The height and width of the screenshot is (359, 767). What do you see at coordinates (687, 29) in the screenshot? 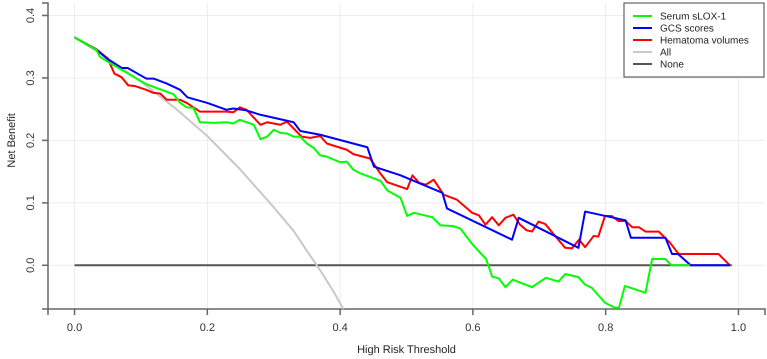
I see `legend-label: GCS scores` at bounding box center [687, 29].